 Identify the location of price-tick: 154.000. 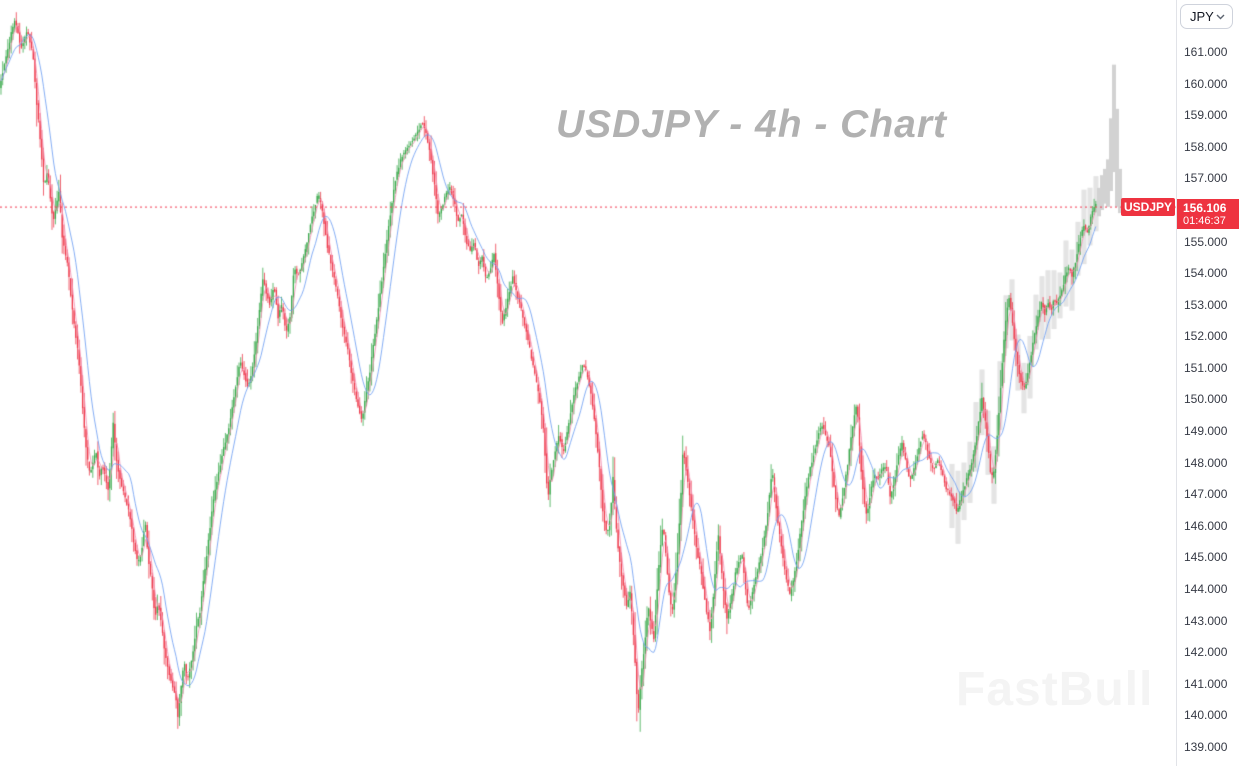
(1206, 273).